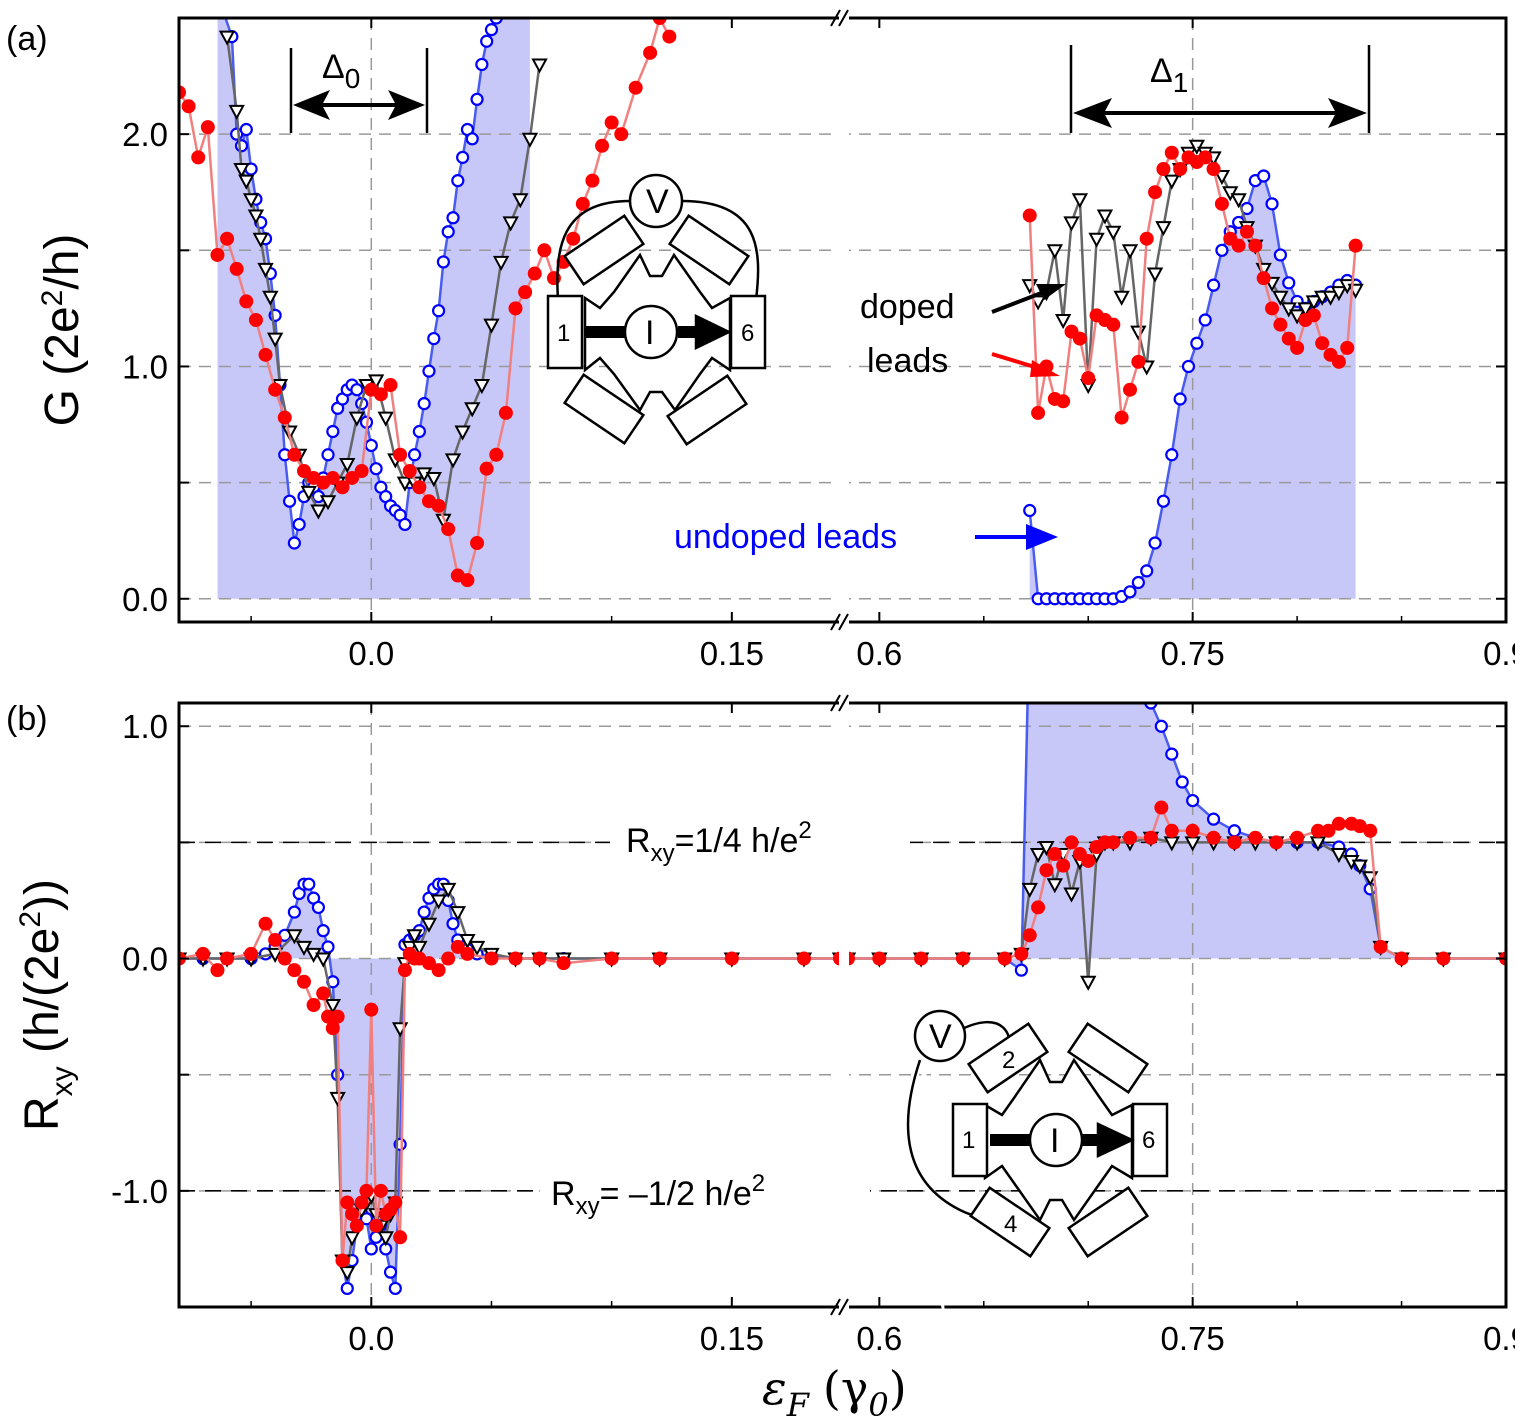 The width and height of the screenshot is (1515, 1423). I want to click on xtick-label: 0.75, so click(1193, 653).